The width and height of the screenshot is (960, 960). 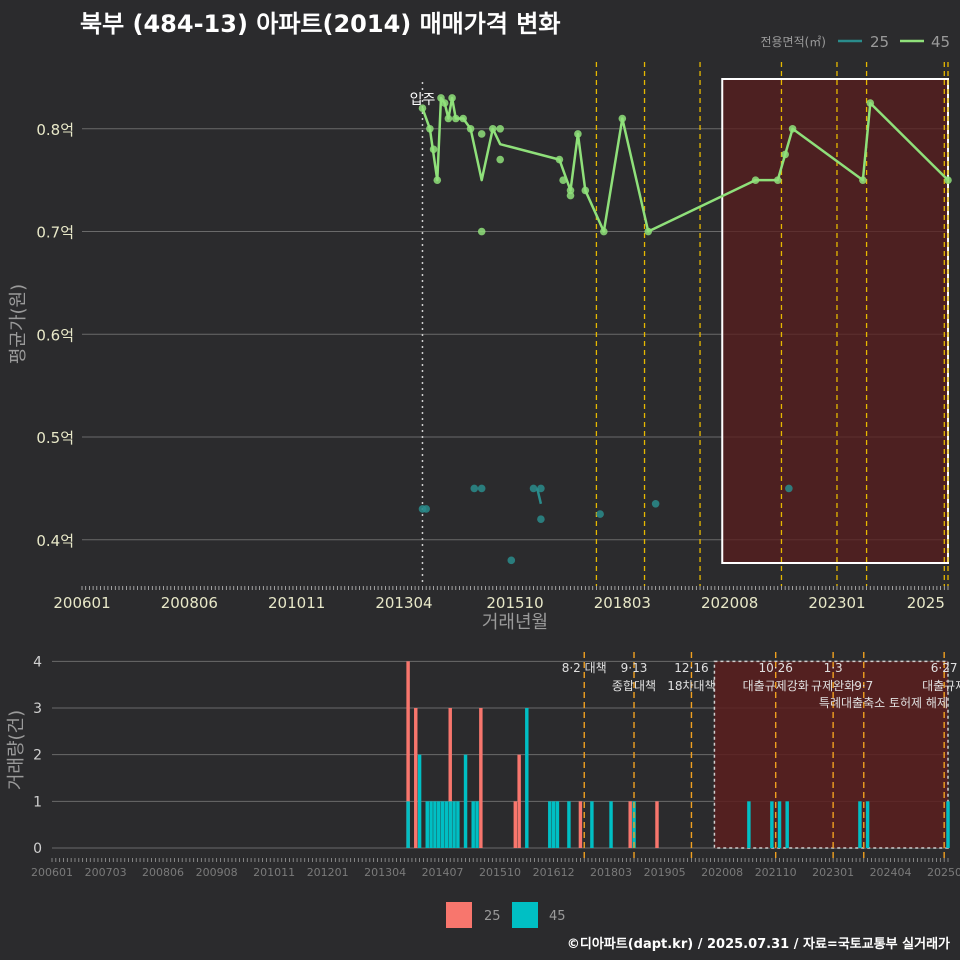 I want to click on policy-label: 10·26, so click(x=776, y=668).